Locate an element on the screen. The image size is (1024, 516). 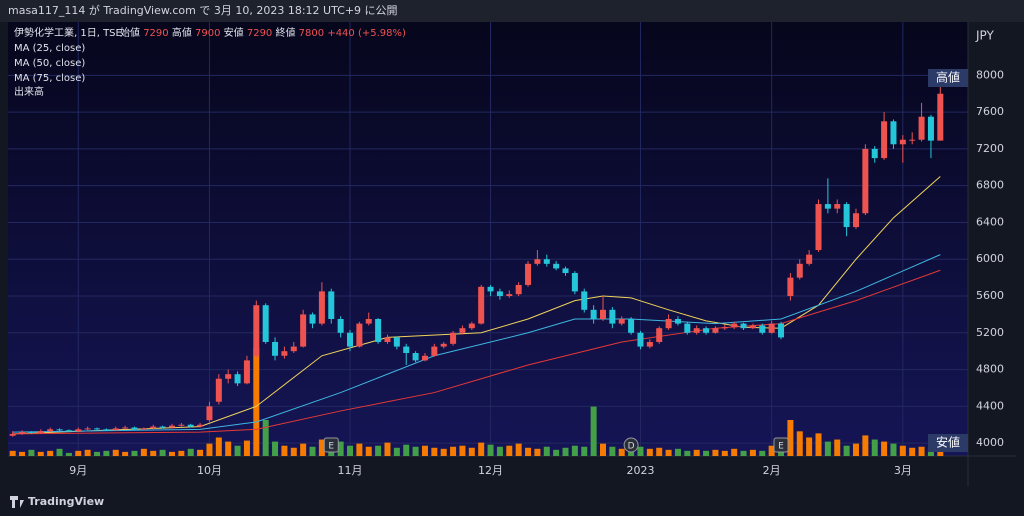
indicator: MA (50, close) is located at coordinates (49, 63).